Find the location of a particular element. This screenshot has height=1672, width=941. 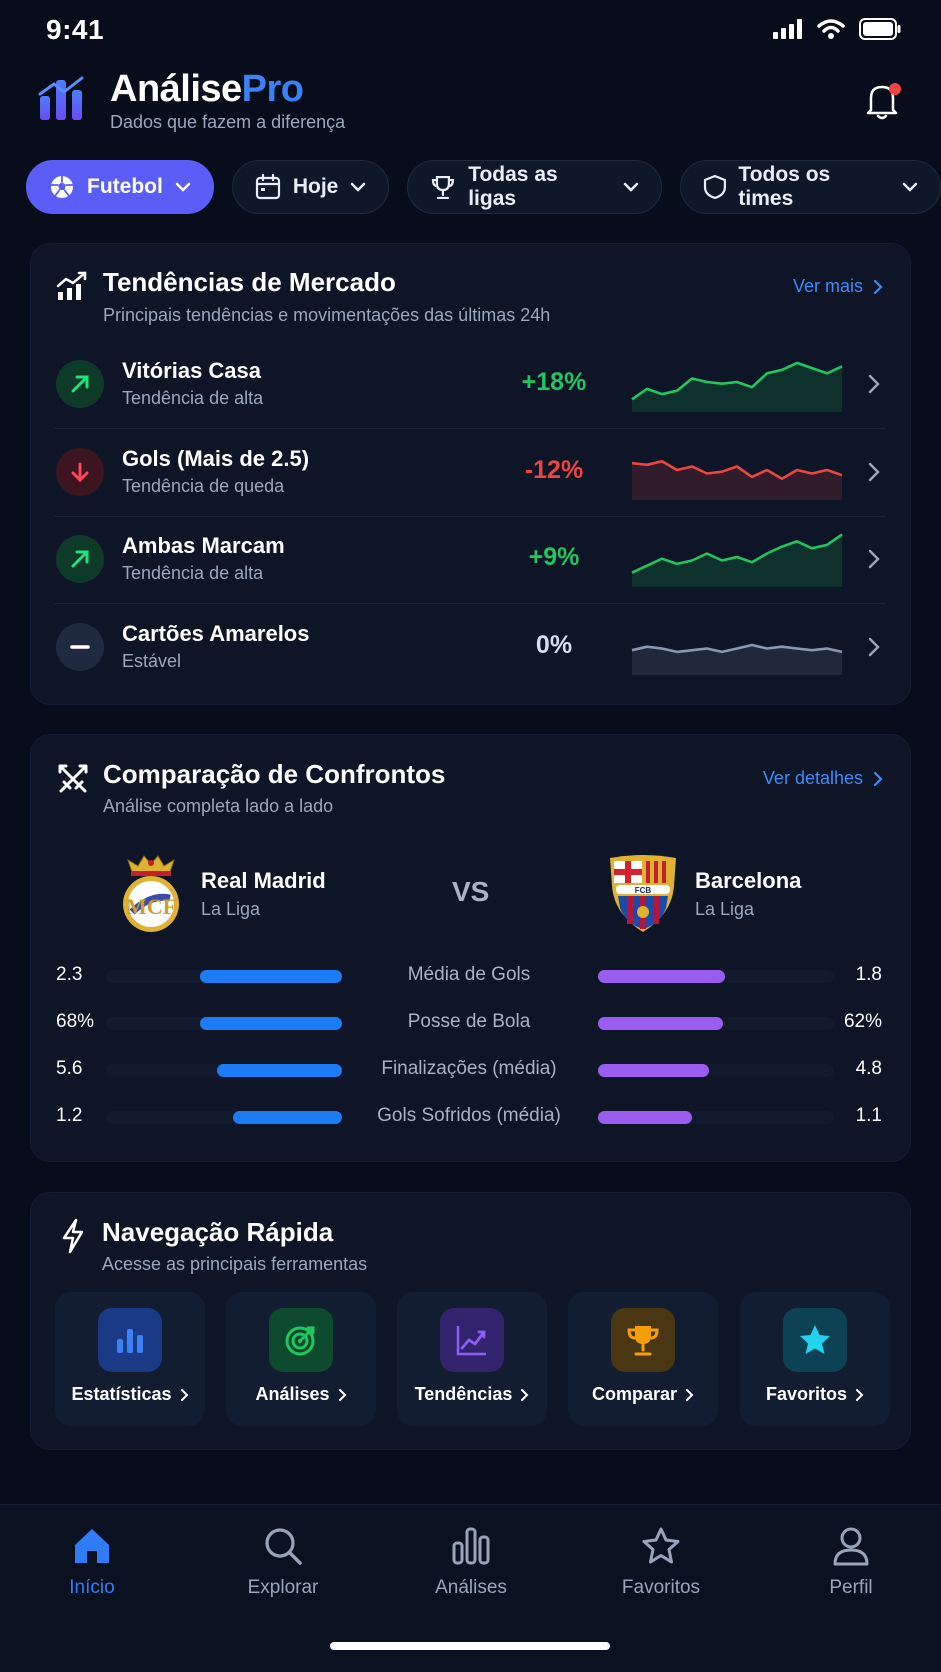

stat-label: Média de Gols is located at coordinates (469, 974).